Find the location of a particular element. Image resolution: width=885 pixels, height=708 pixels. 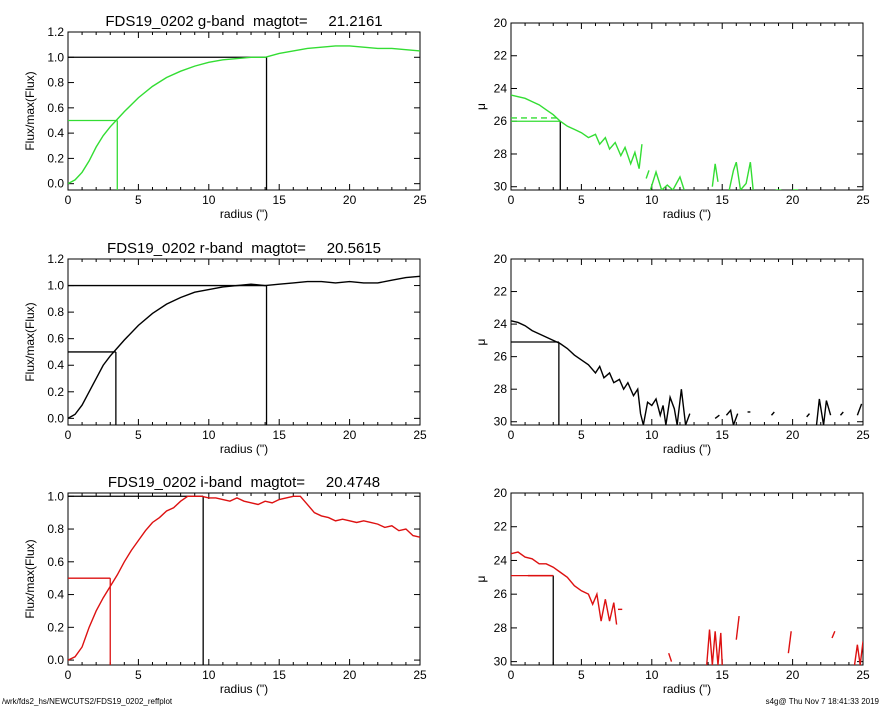

panel-r-profile: 0 5 10 15 20 25 20 22 24 26 28 30 radius (") μ is located at coordinates (672, 354).